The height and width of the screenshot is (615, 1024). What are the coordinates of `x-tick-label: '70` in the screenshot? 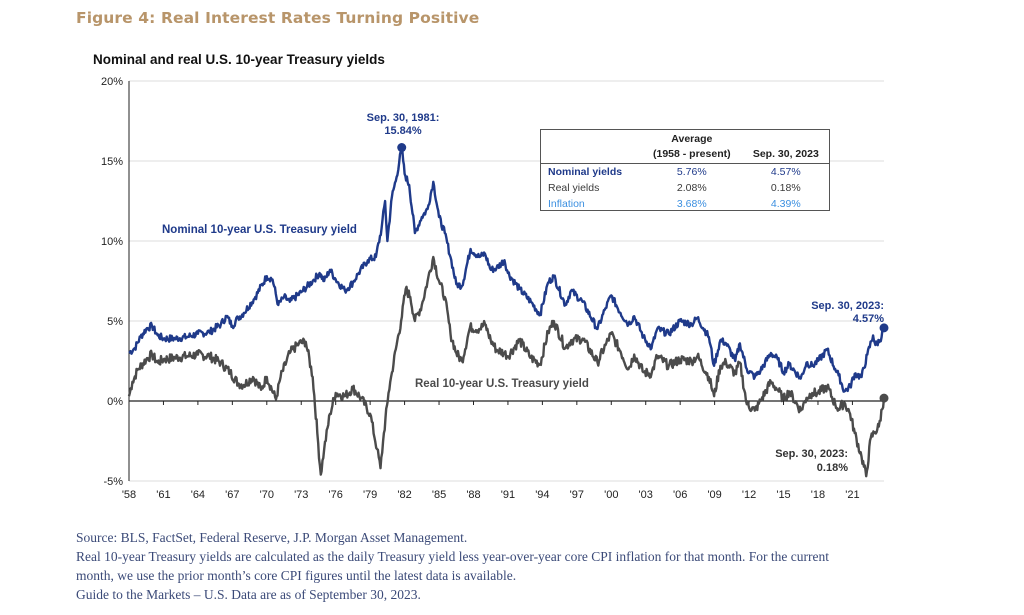 It's located at (267, 495).